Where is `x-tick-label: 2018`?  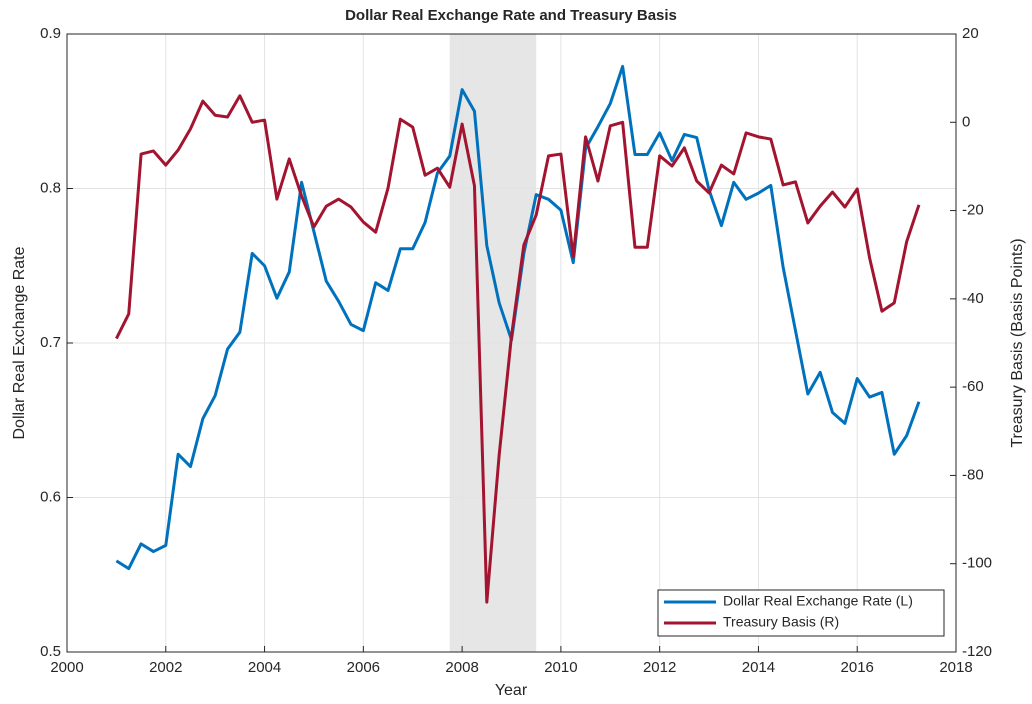 x-tick-label: 2018 is located at coordinates (955, 667).